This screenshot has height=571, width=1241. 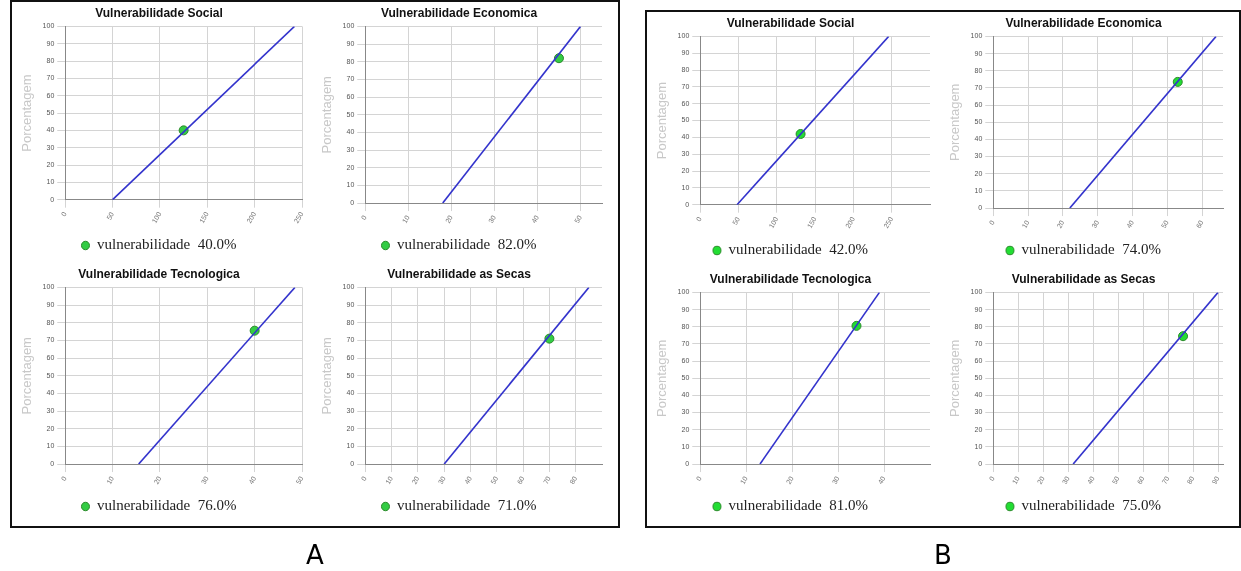 I want to click on legend-label: vulnerabilidade 74.0%, so click(x=1091, y=249).